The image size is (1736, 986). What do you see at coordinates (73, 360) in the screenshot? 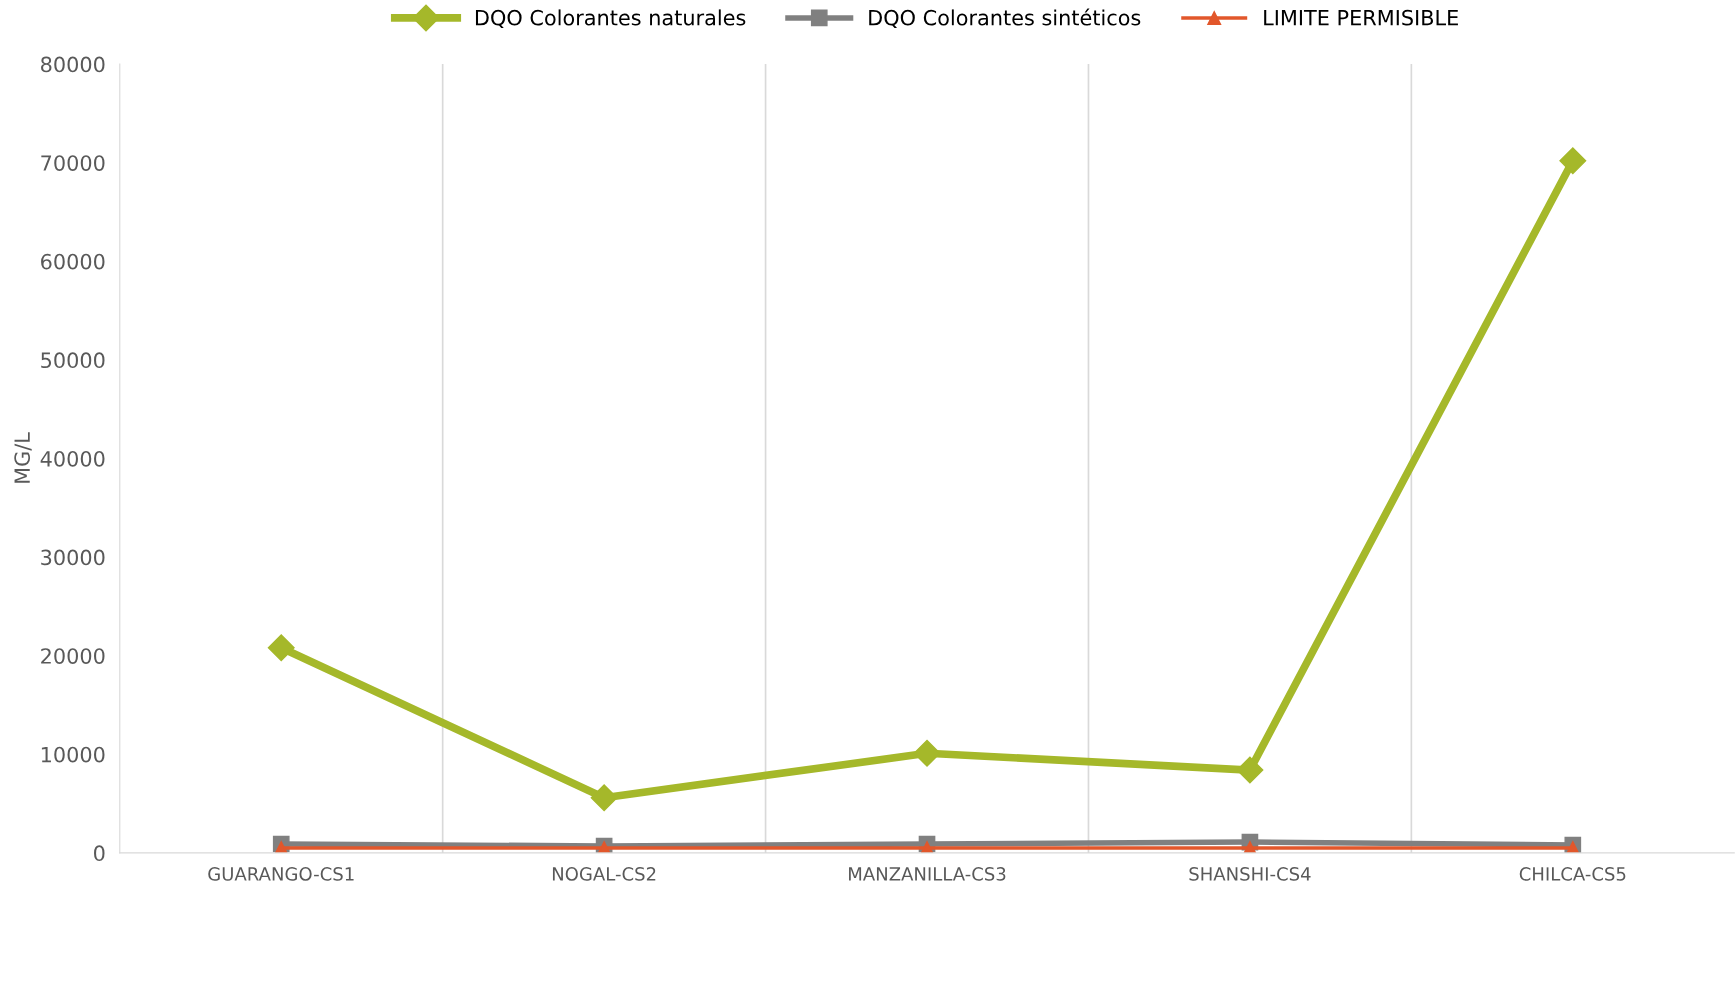
I see `y-tick-label: 50000` at bounding box center [73, 360].